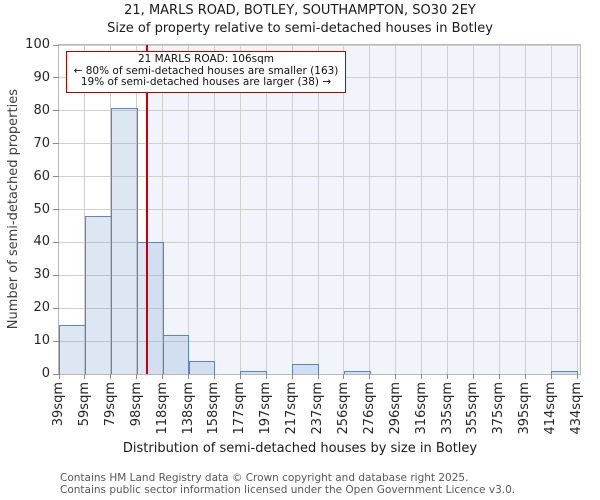 This screenshot has width=600, height=500. What do you see at coordinates (41, 110) in the screenshot?
I see `y-tick-label: 80` at bounding box center [41, 110].